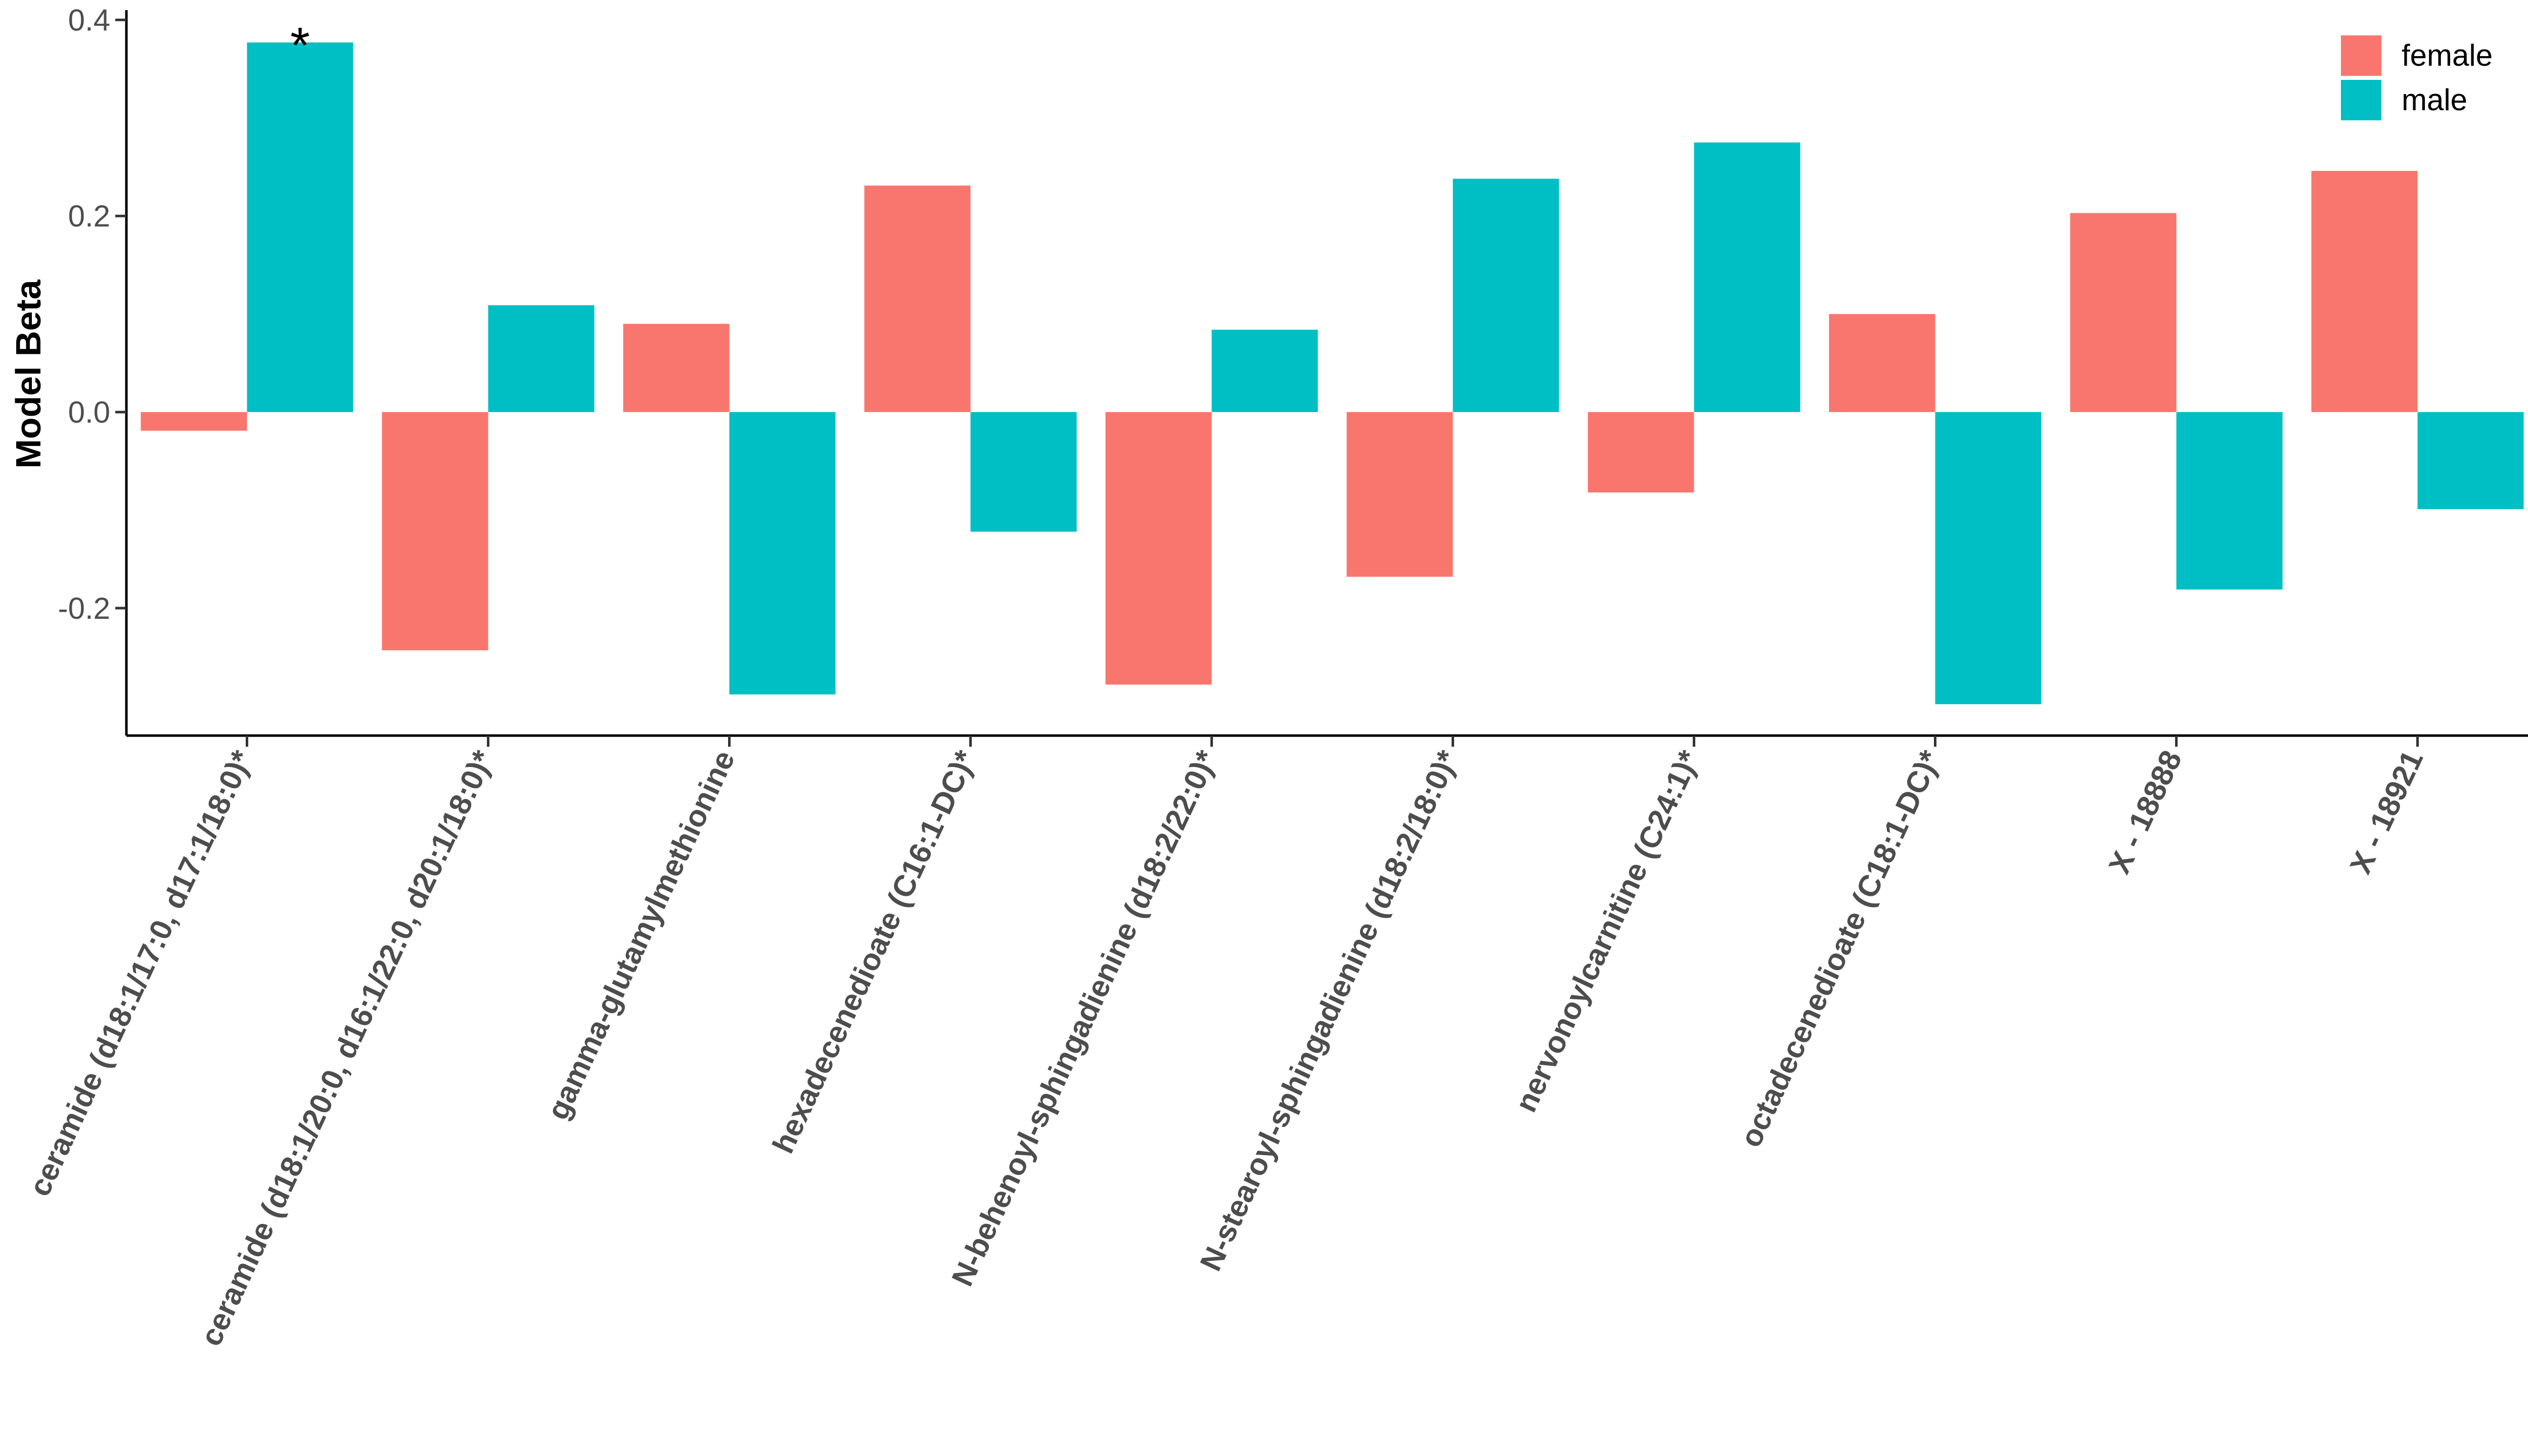  I want to click on legend-label-female: female, so click(2448, 55).